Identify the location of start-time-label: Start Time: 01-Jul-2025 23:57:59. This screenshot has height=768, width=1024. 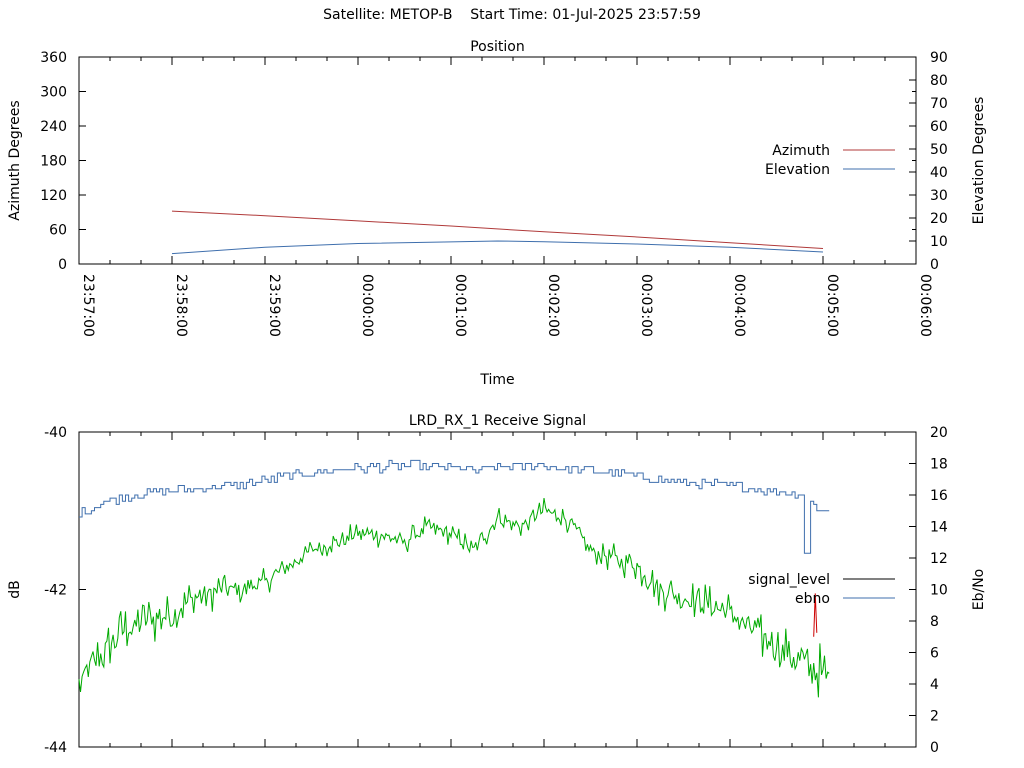
(585, 15).